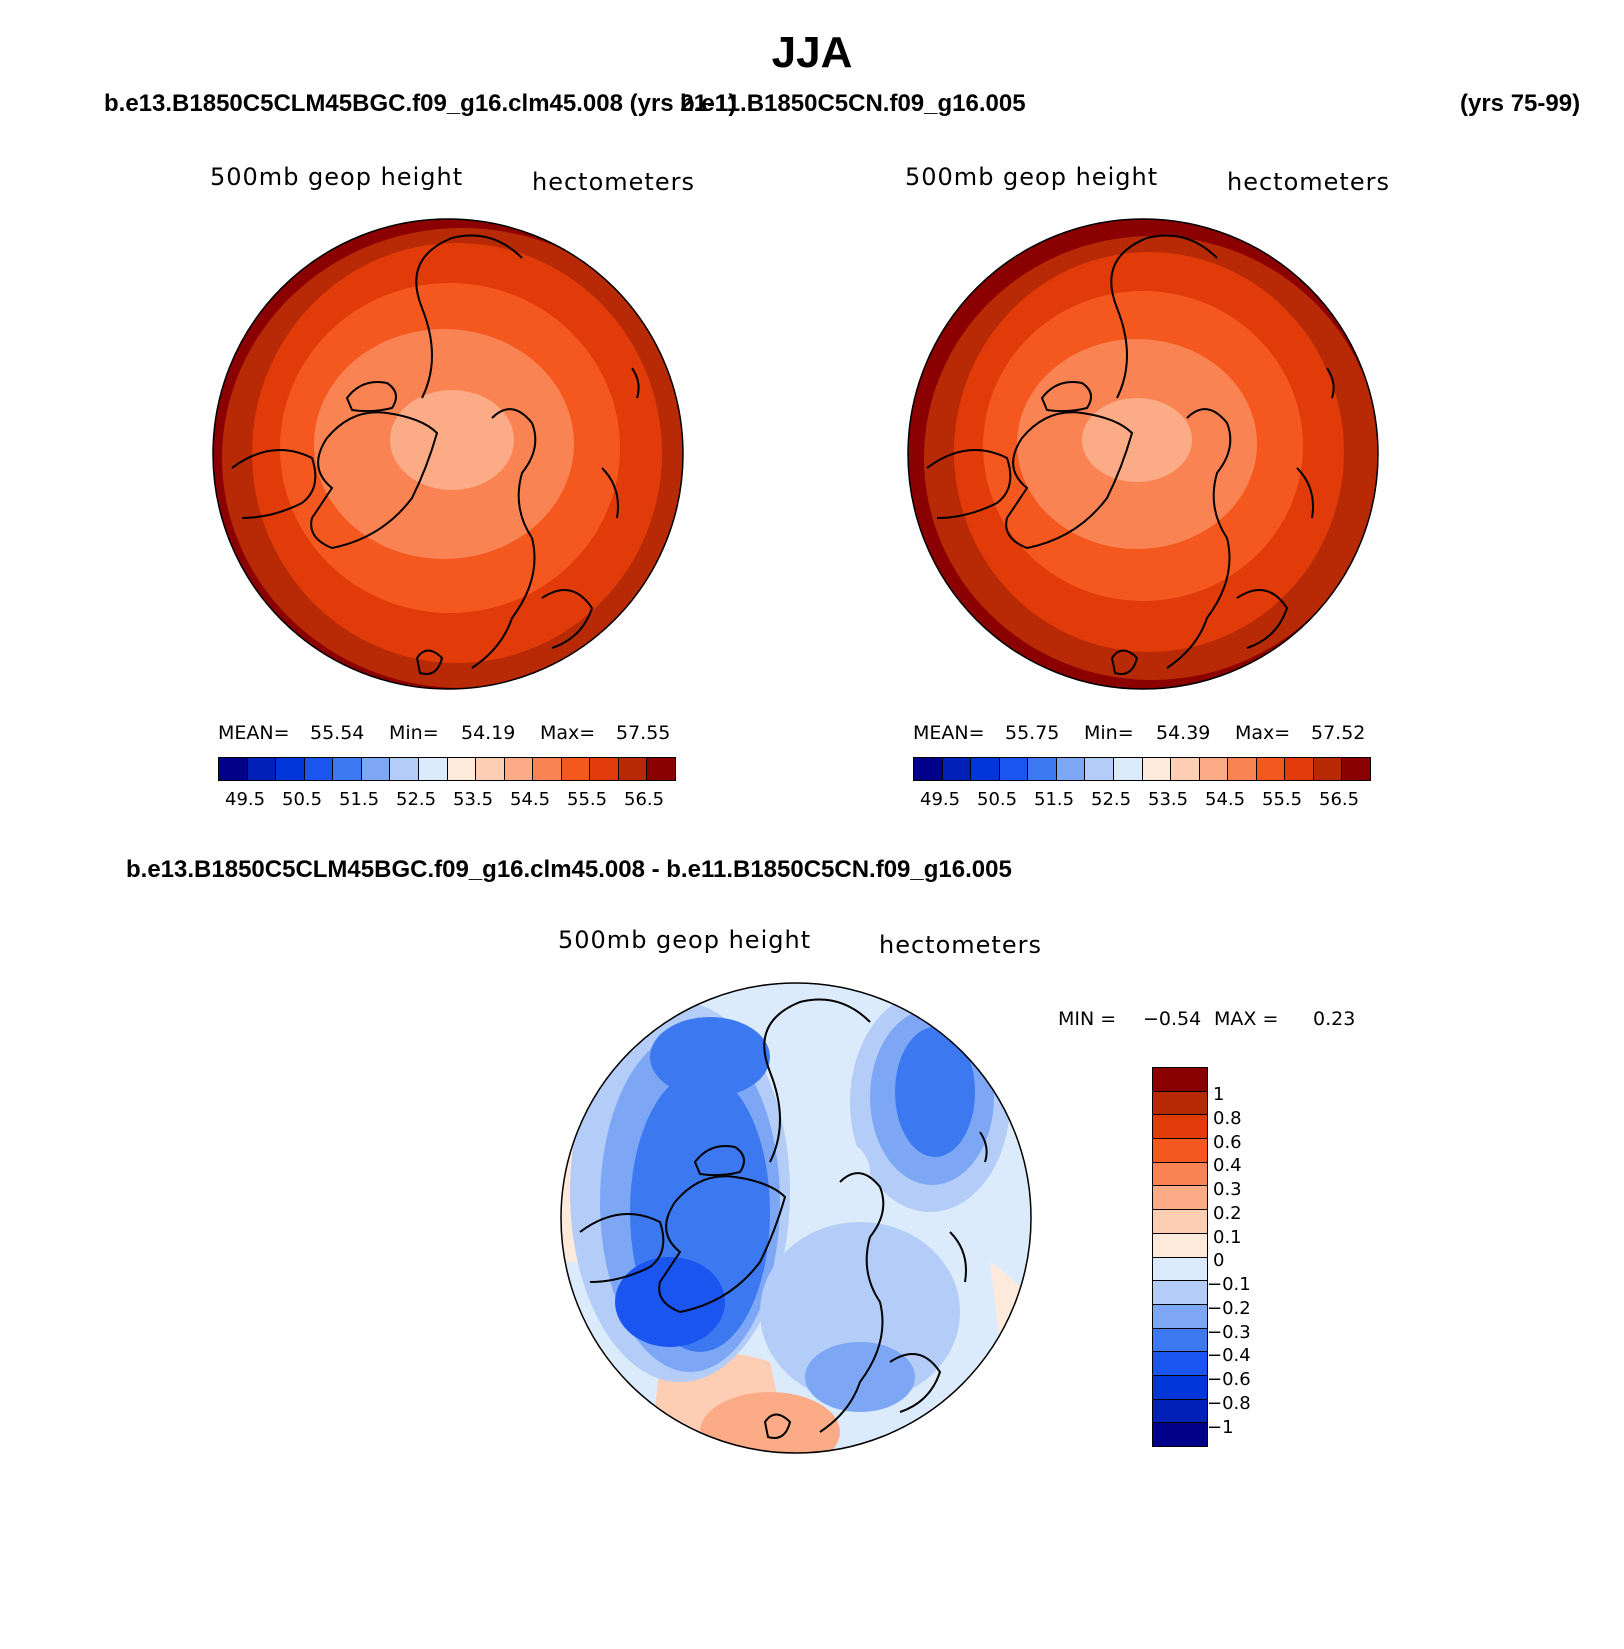  Describe the element at coordinates (1229, 1379) in the screenshot. I see `diff-colorbar-tick: −0.6` at that location.